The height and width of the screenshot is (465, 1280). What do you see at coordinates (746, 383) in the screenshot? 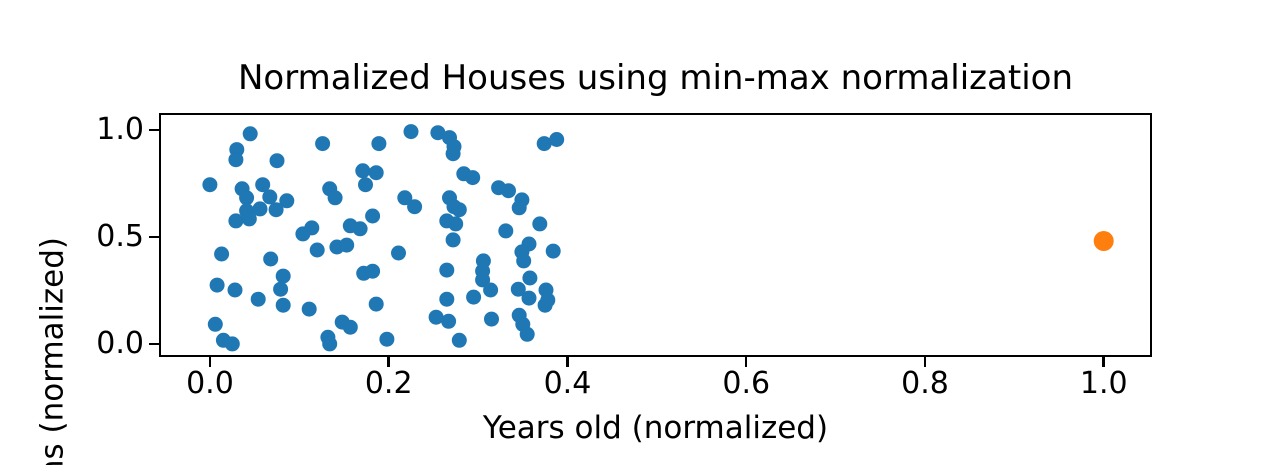
I see `x-tick-label: 0.6` at bounding box center [746, 383].